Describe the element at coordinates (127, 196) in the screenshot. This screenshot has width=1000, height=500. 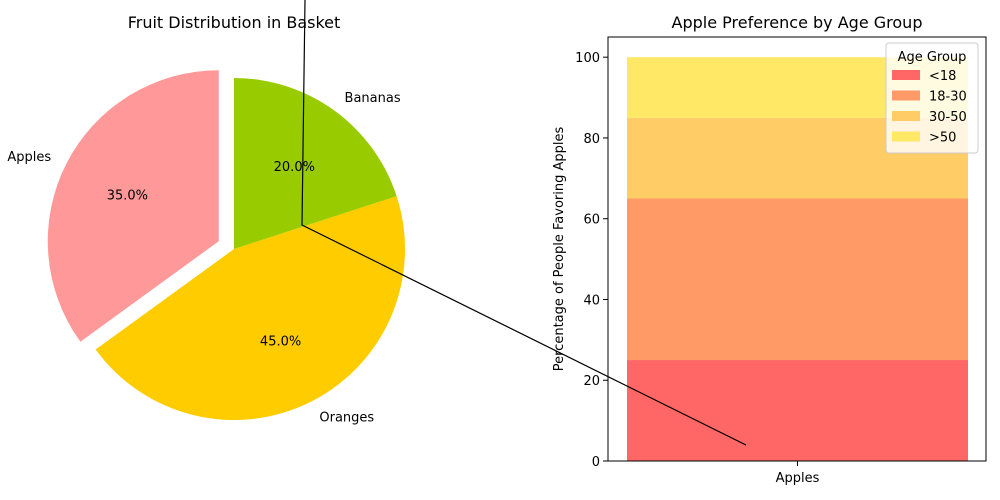
I see `pie-pct-apples: 35.0%` at that location.